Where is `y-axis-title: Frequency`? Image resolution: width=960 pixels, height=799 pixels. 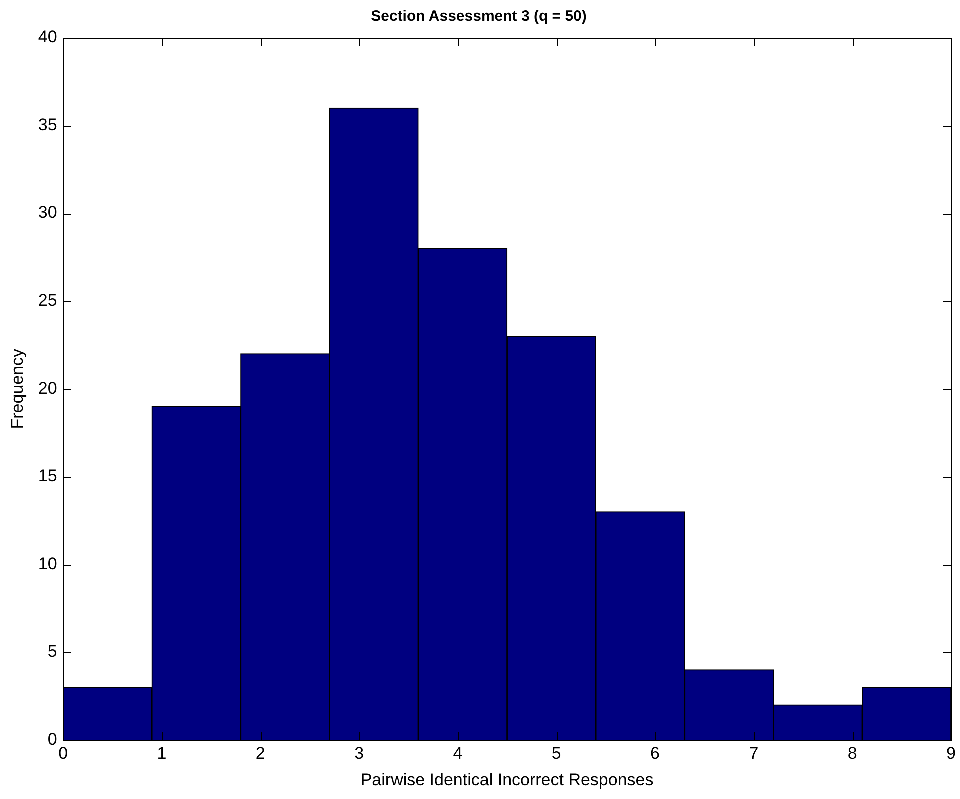 y-axis-title: Frequency is located at coordinates (17, 389).